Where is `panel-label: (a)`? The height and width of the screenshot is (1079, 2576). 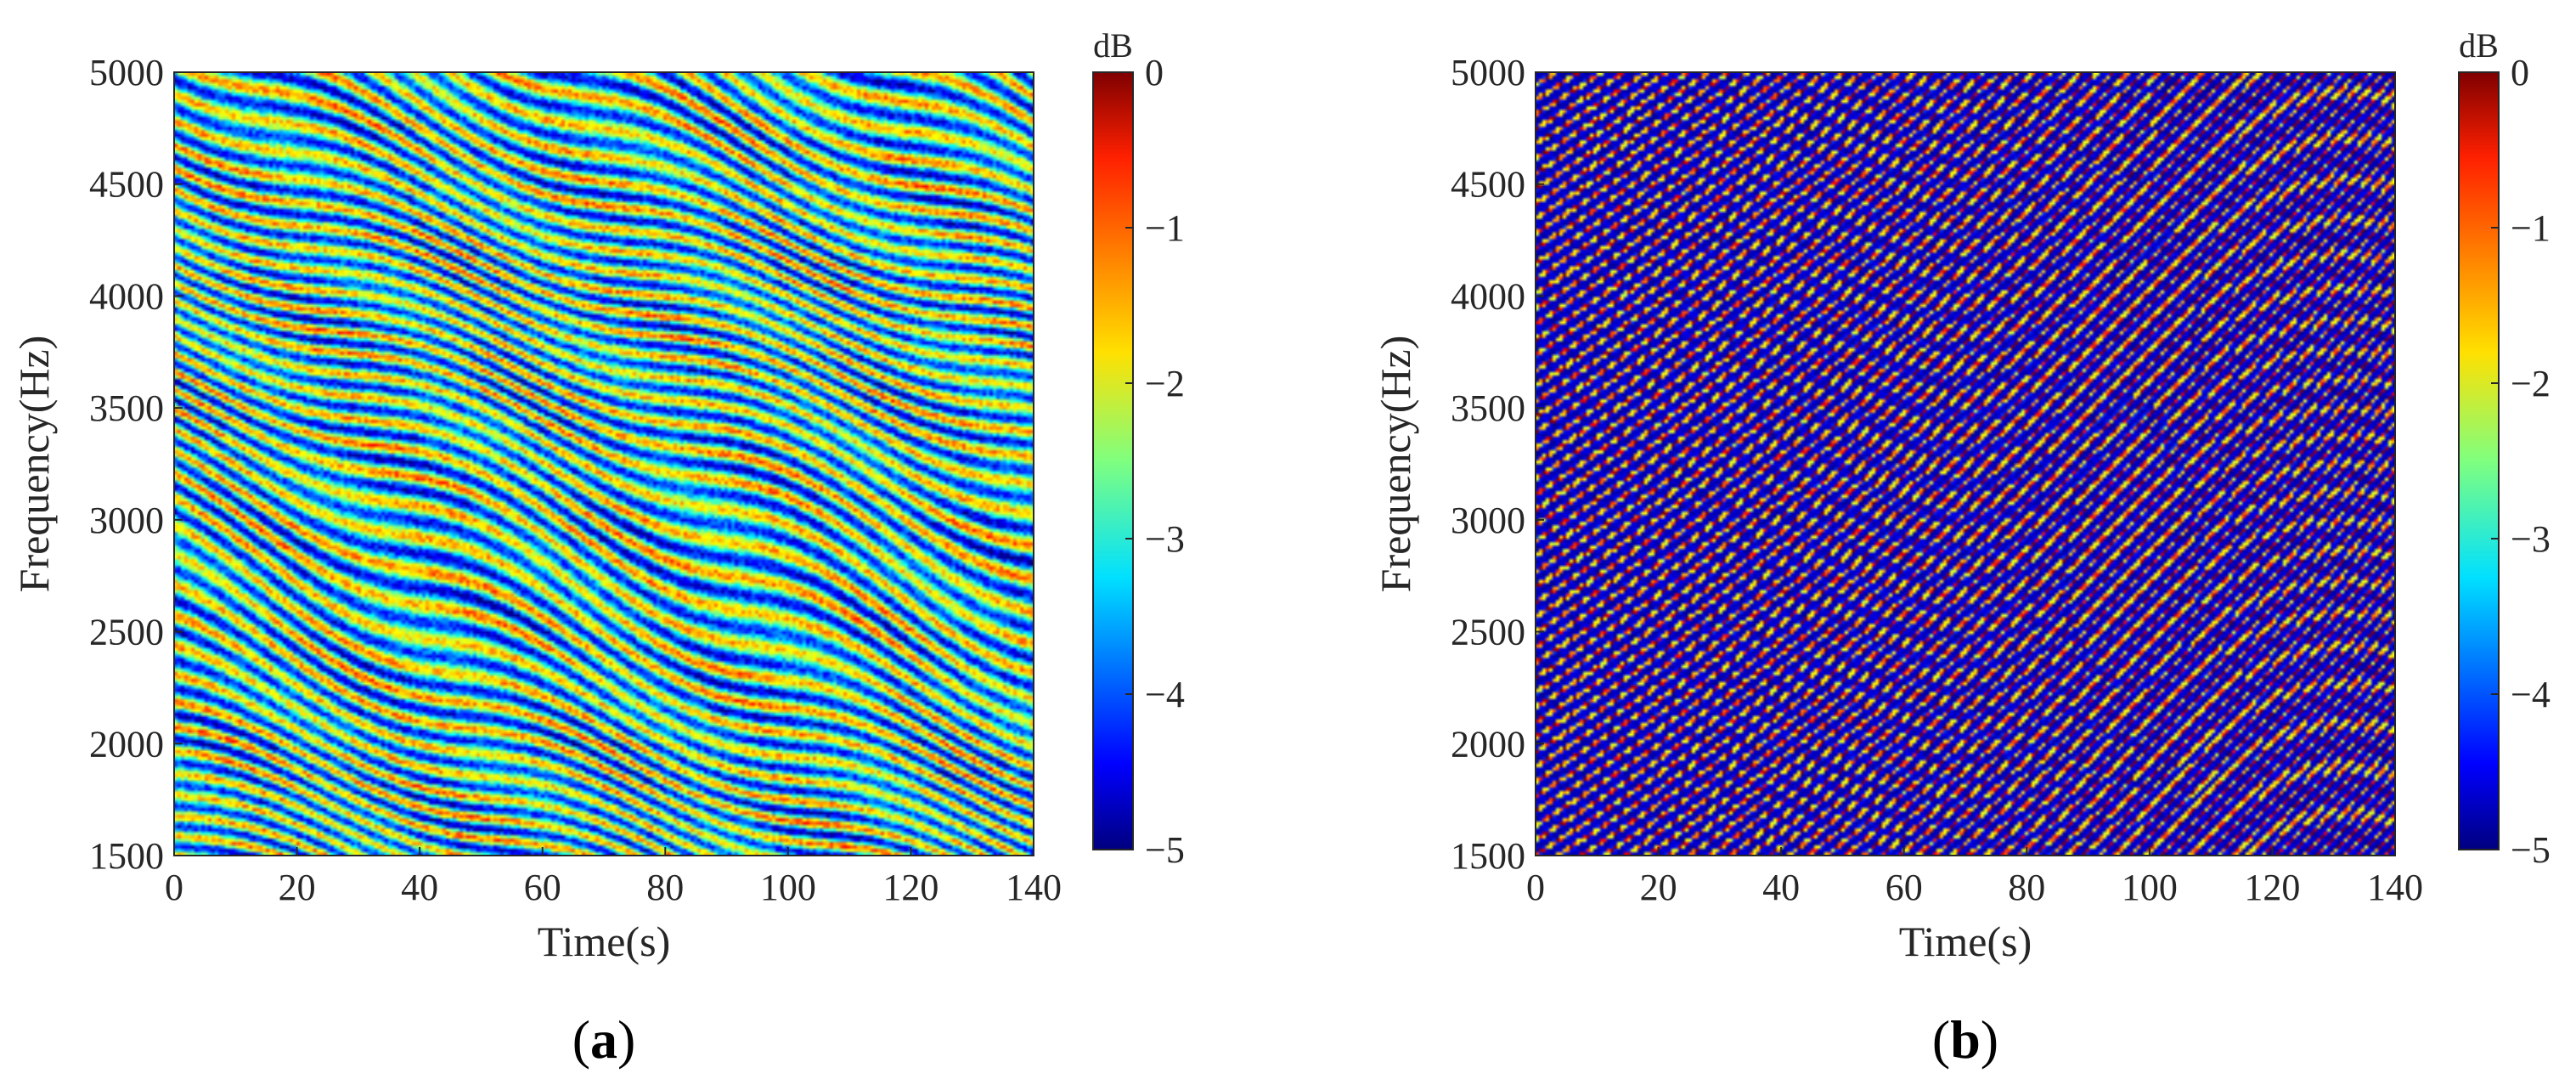 panel-label: (a) is located at coordinates (604, 1039).